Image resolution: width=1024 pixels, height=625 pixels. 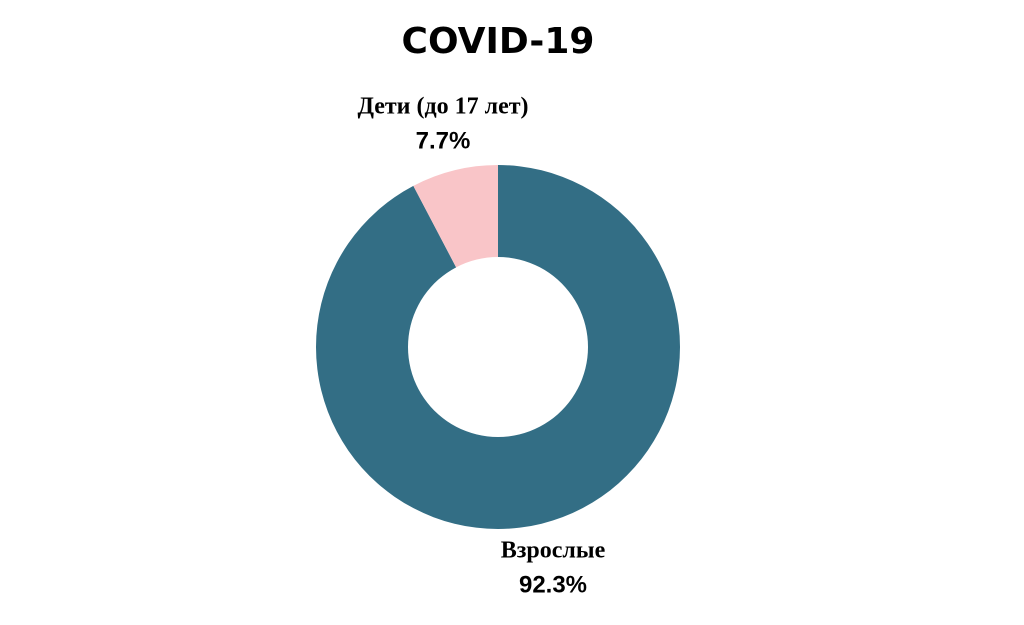 What do you see at coordinates (498, 41) in the screenshot?
I see `chart-title: COVID-19` at bounding box center [498, 41].